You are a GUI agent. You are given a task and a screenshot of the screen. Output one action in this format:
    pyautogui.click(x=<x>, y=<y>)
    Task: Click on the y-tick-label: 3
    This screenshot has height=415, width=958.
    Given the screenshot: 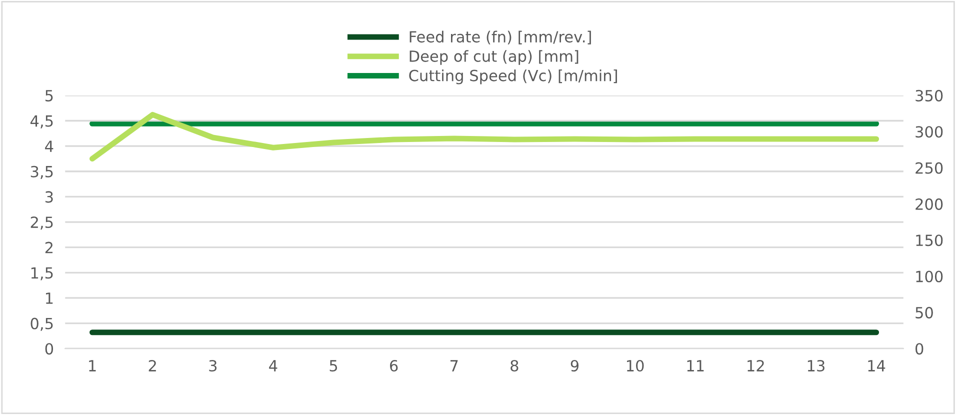 What is the action you would take?
    pyautogui.click(x=49, y=197)
    